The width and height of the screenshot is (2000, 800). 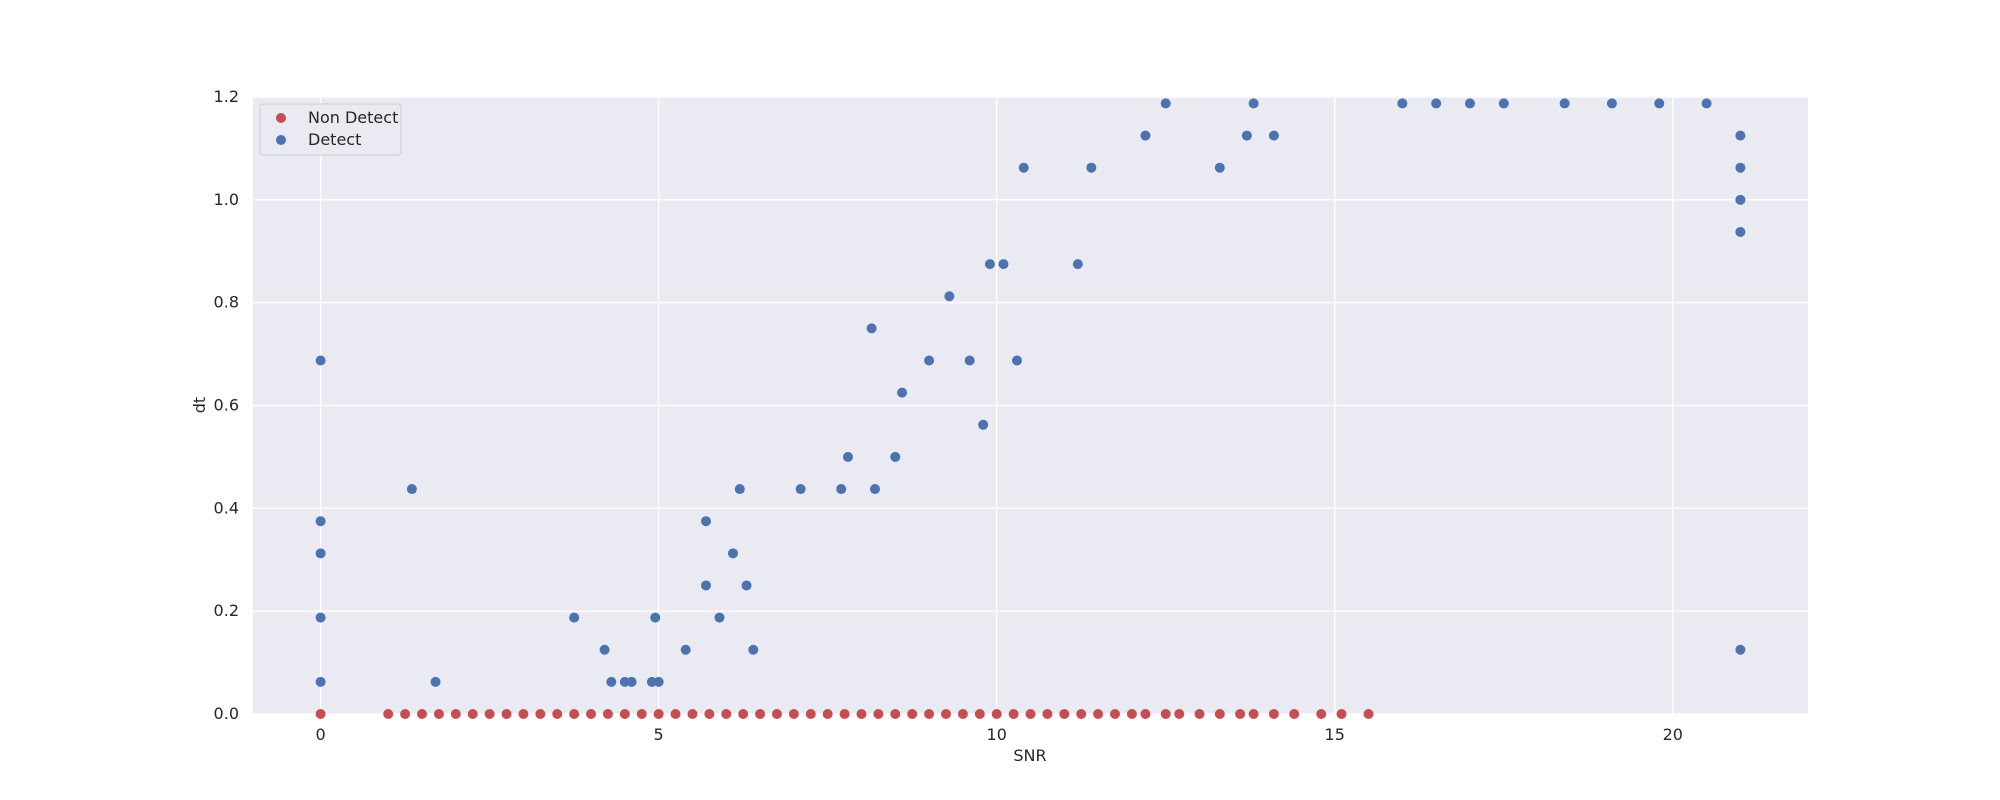 I want to click on x-tick-label: 10, so click(x=997, y=734).